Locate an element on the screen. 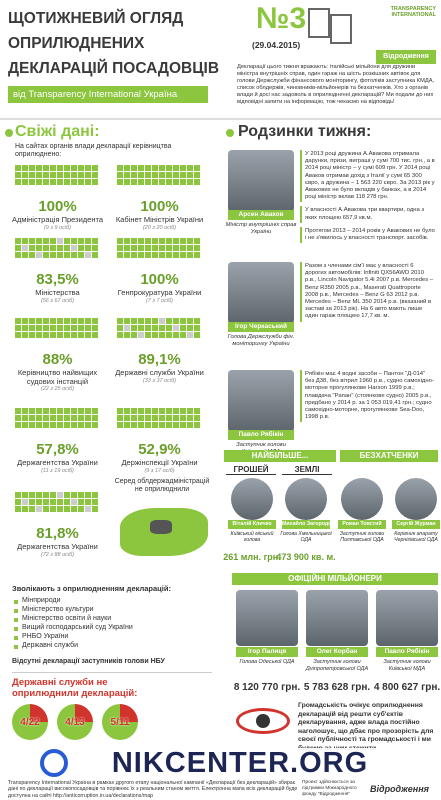 Image resolution: width=441 pixels, height=800 pixels. stat-label: Керівництво найвищих судових інстанцій is located at coordinates (57, 377).